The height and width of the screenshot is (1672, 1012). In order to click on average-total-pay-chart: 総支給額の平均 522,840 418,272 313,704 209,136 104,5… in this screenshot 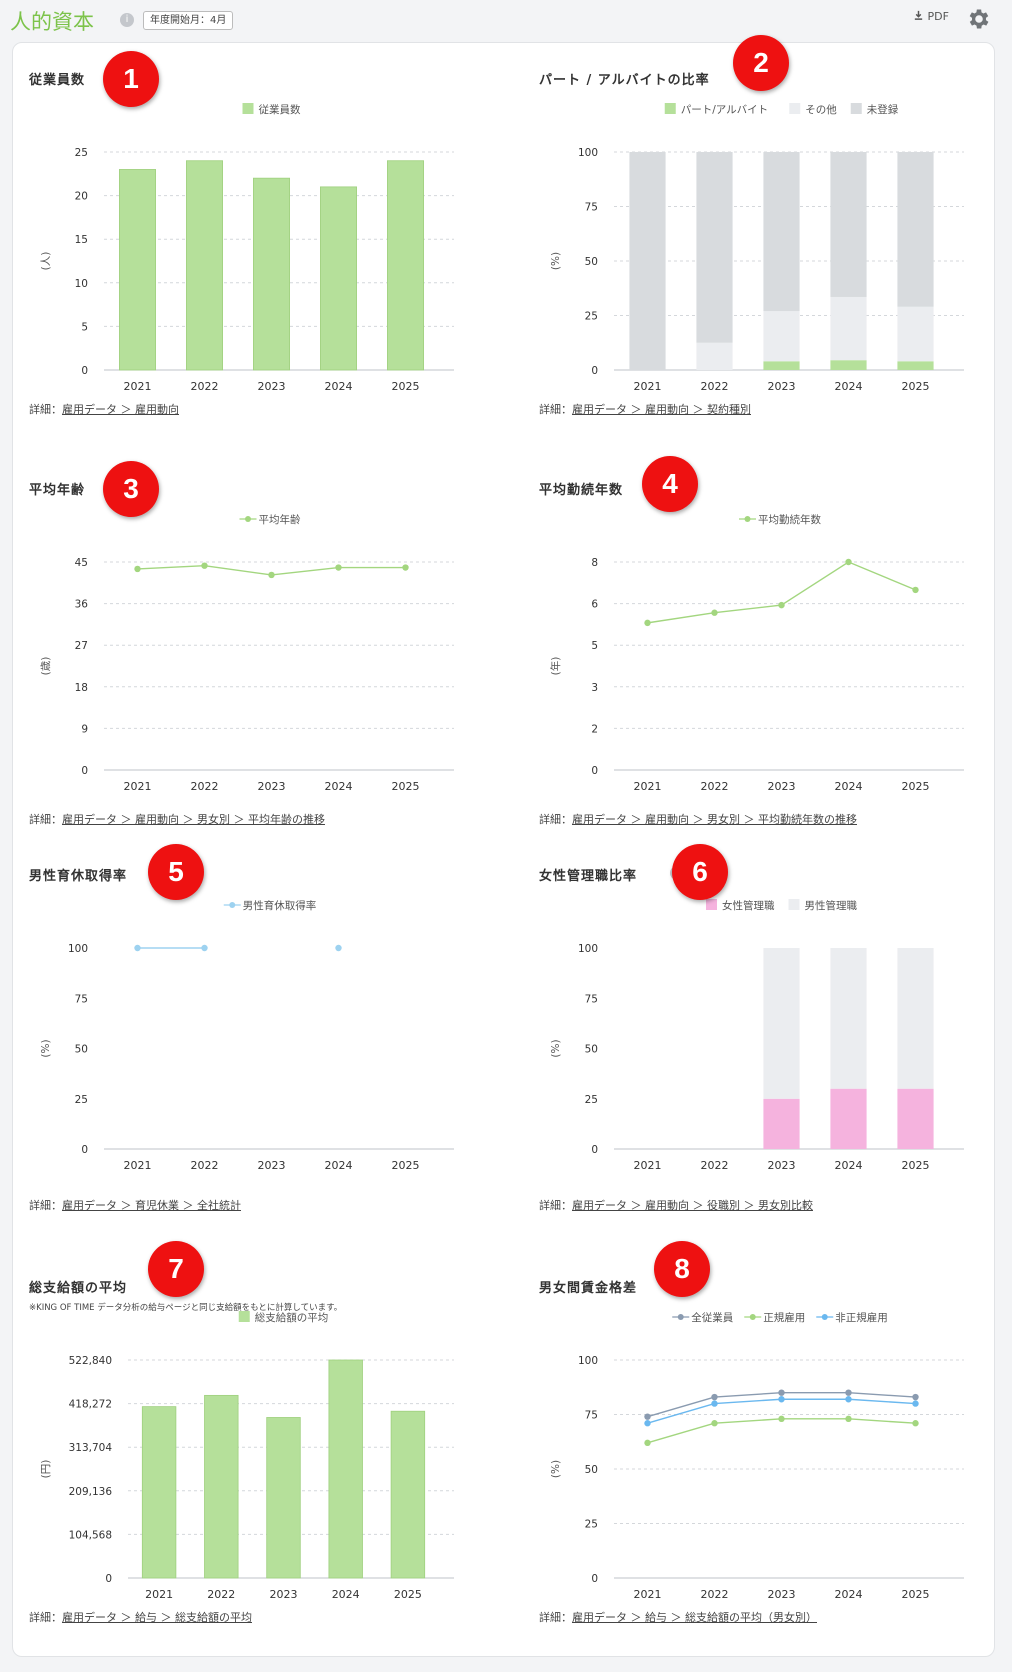, I will do `click(247, 1456)`.